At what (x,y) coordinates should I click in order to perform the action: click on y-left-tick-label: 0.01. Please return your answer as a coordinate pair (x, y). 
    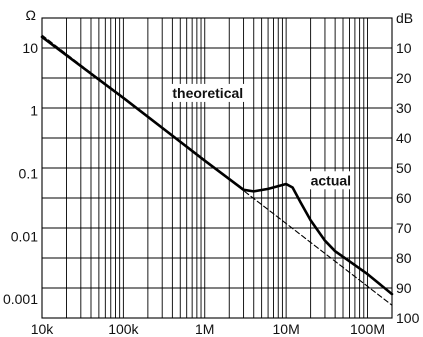
    Looking at the image, I should click on (24, 236).